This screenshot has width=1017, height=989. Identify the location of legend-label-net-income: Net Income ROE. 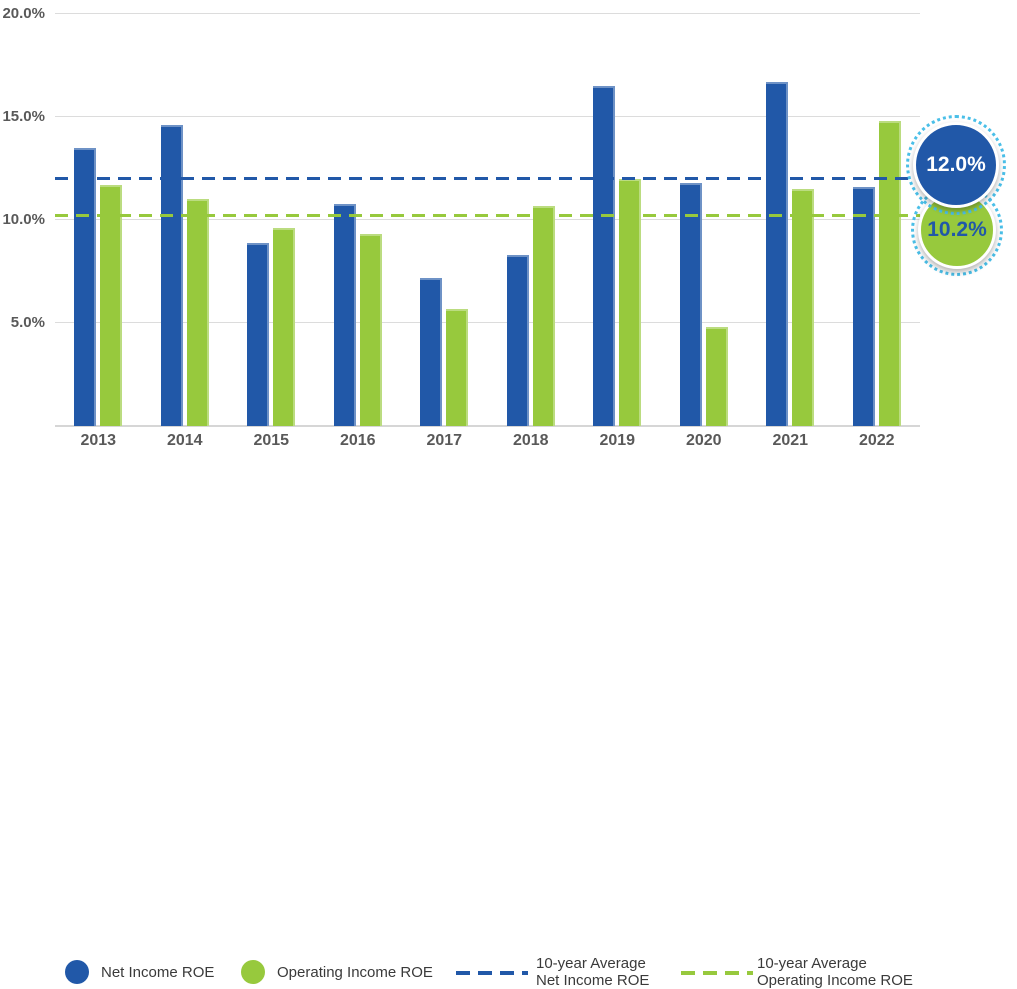
(158, 972).